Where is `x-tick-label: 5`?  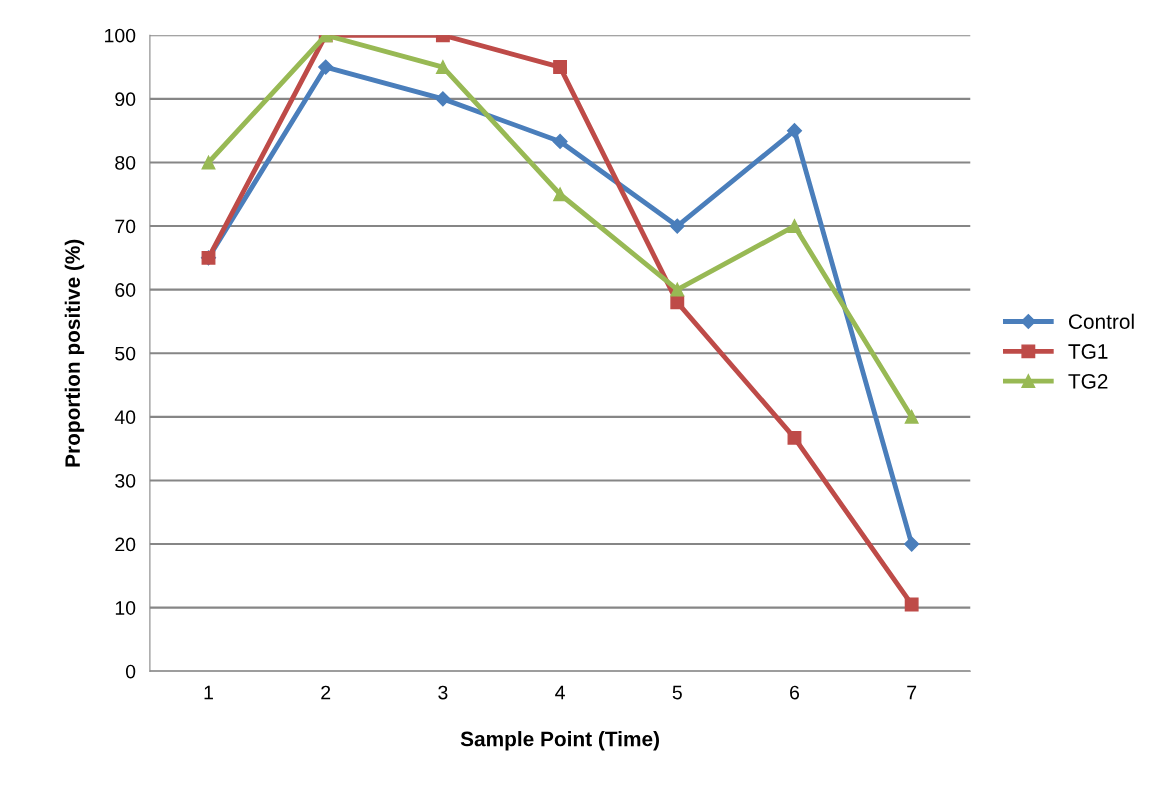
x-tick-label: 5 is located at coordinates (677, 692).